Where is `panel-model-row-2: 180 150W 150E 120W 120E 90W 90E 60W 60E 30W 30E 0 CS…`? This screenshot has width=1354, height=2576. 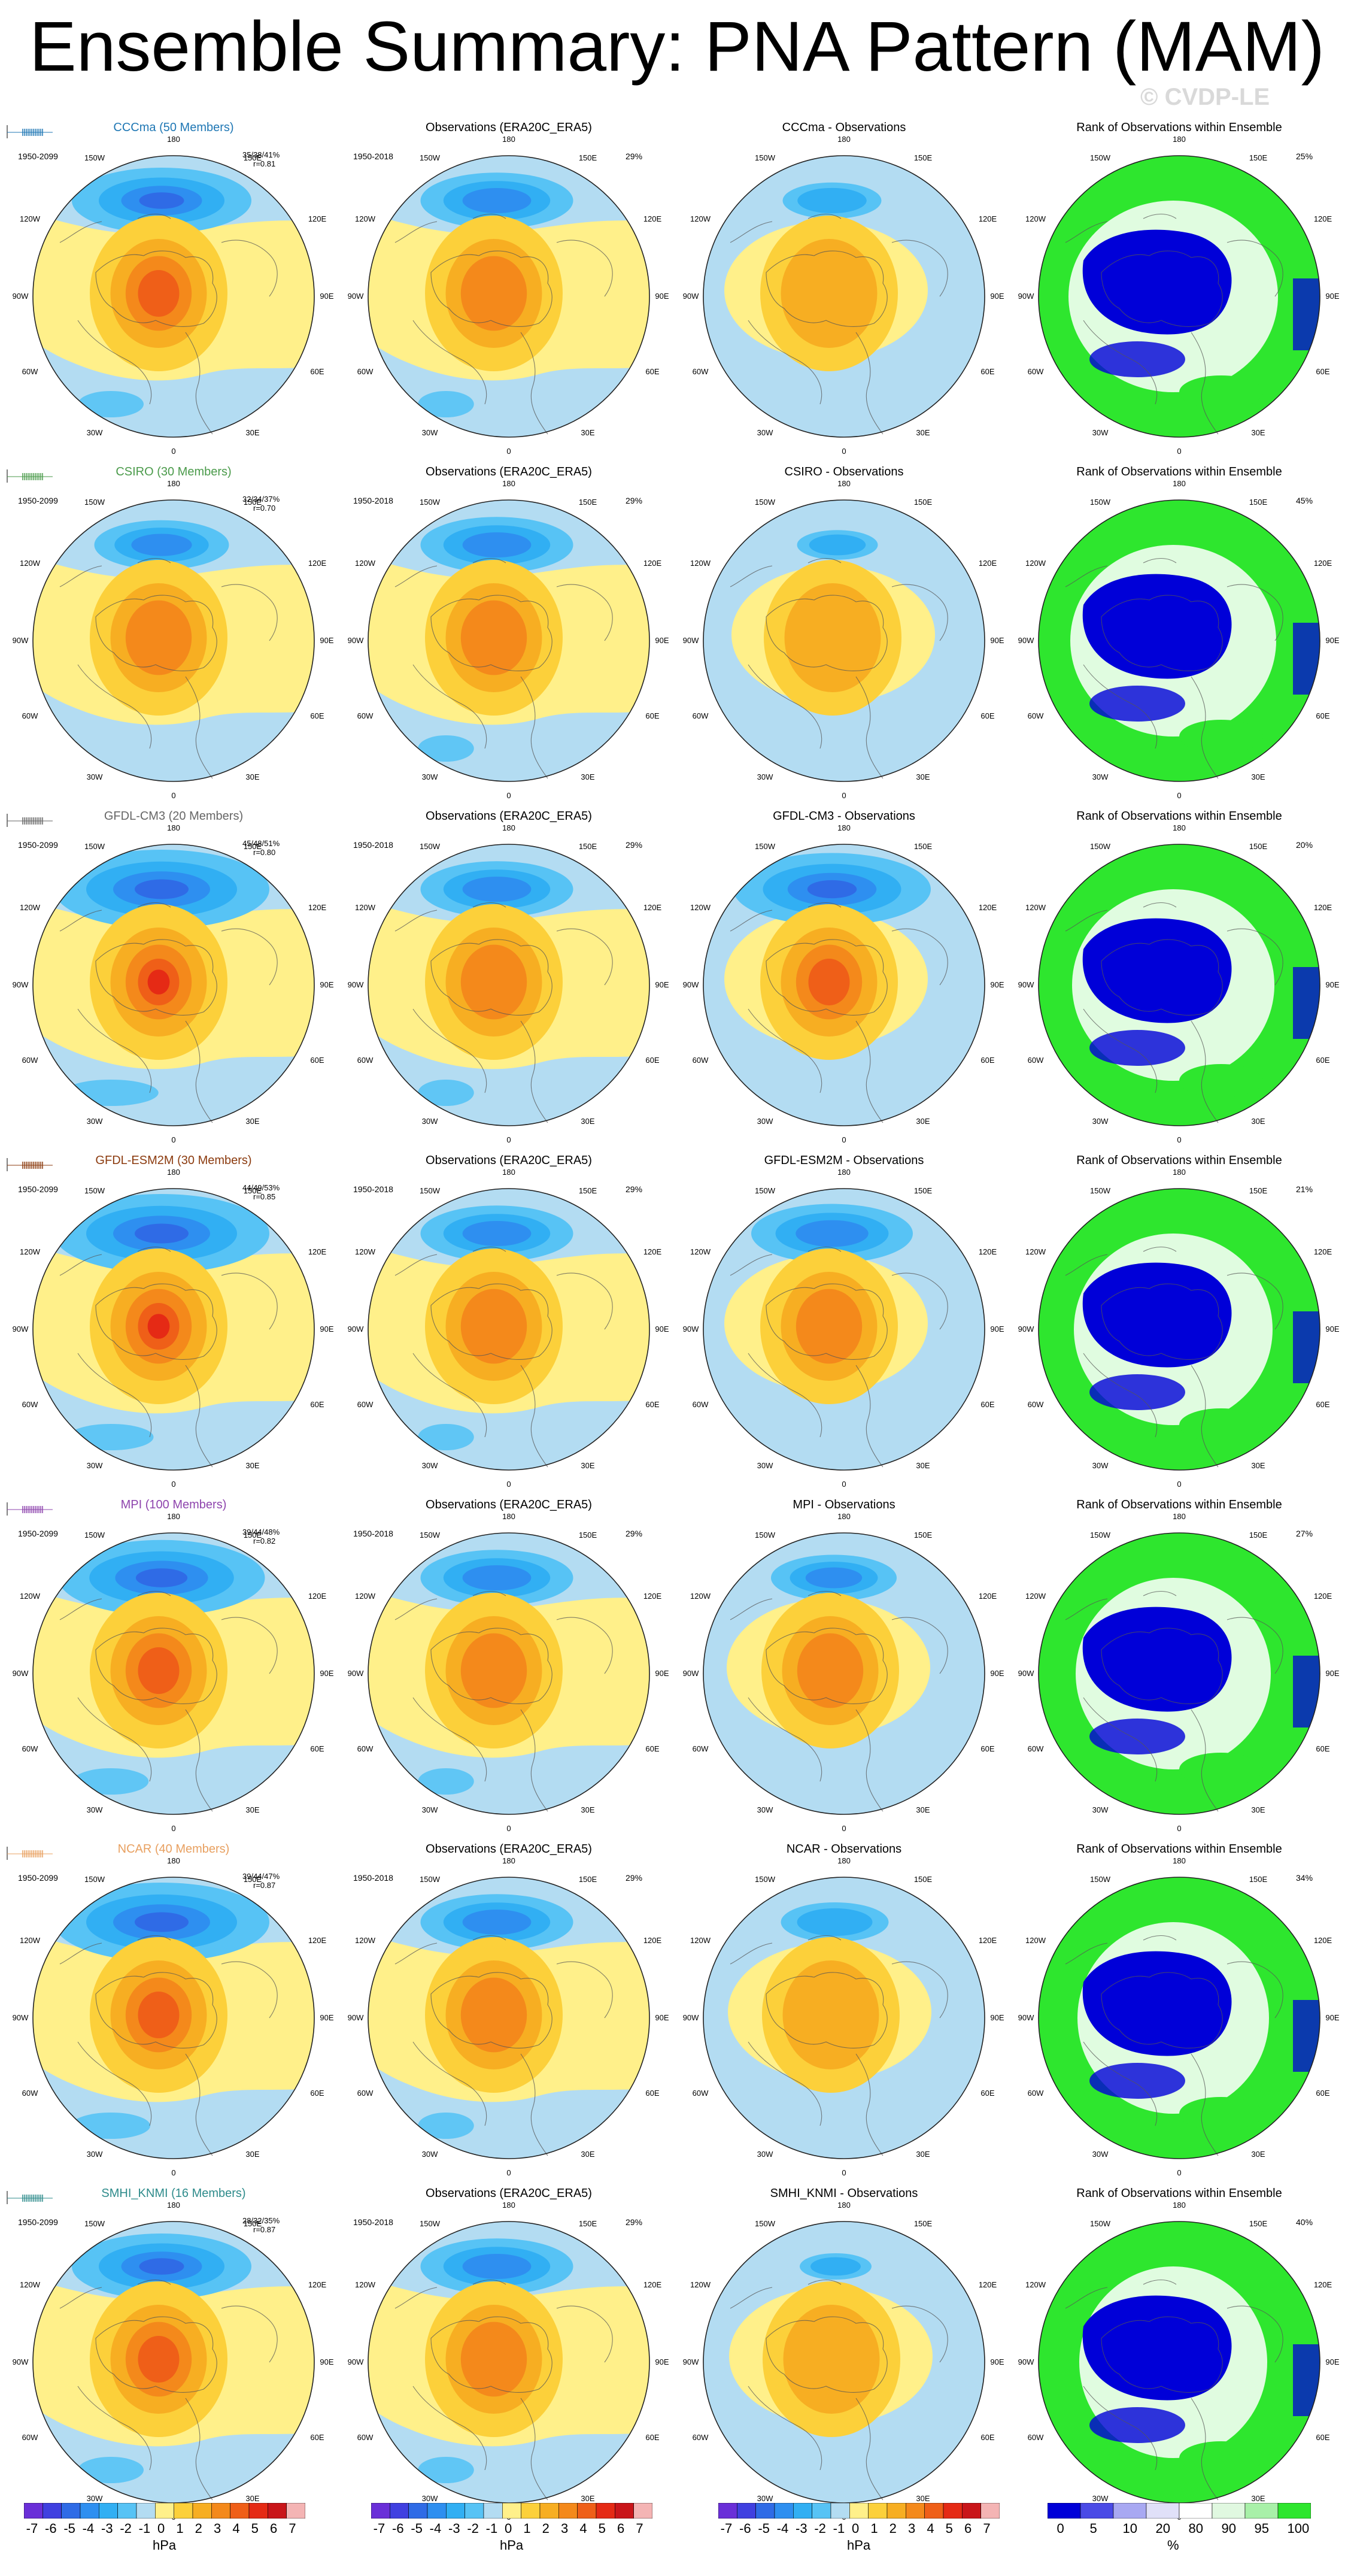
panel-model-row-2: 180 150W 150E 120W 120E 90W 90E 60W 60E 30W 30E 0 CS… is located at coordinates (173, 633).